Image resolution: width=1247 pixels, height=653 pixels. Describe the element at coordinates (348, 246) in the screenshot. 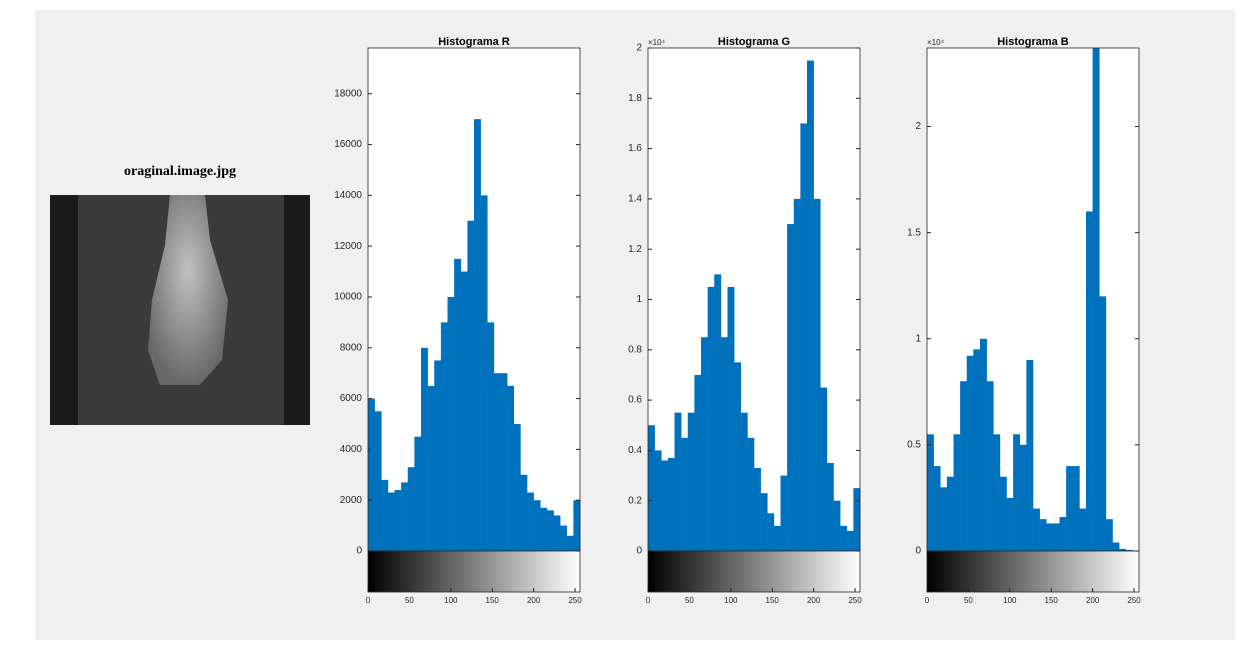

I see `y-tick-label: 12000` at that location.